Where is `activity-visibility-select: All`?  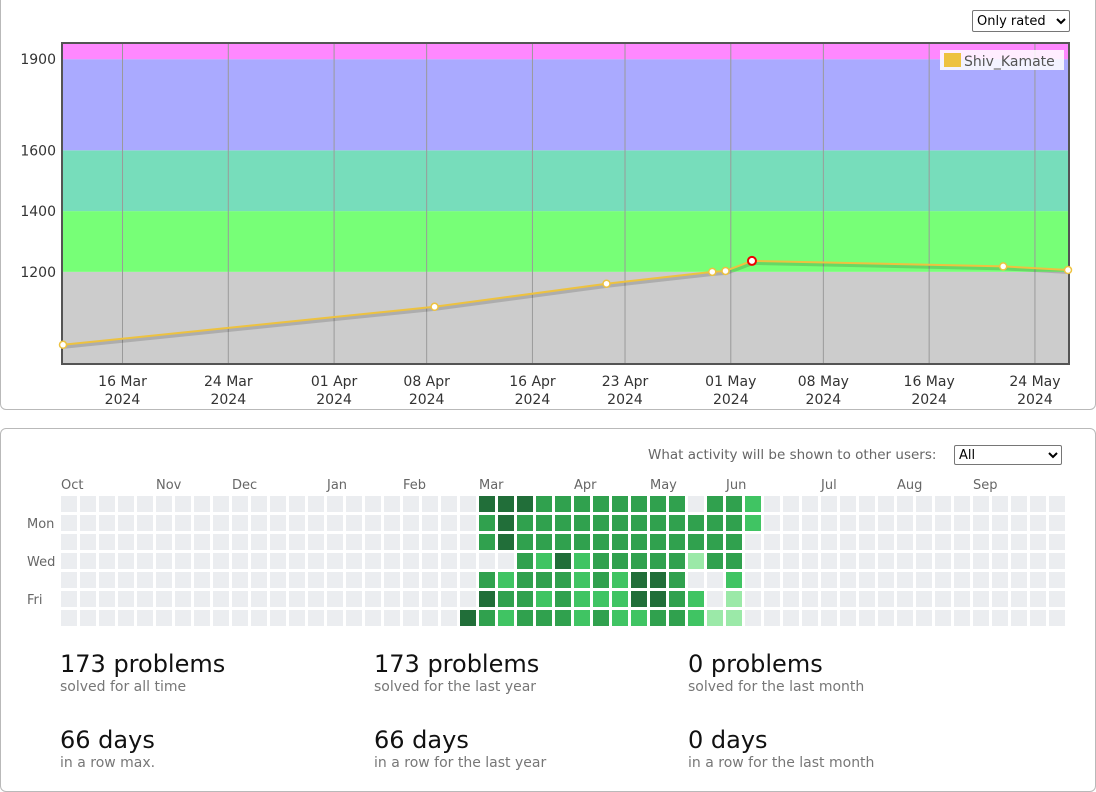
activity-visibility-select: All is located at coordinates (1008, 455).